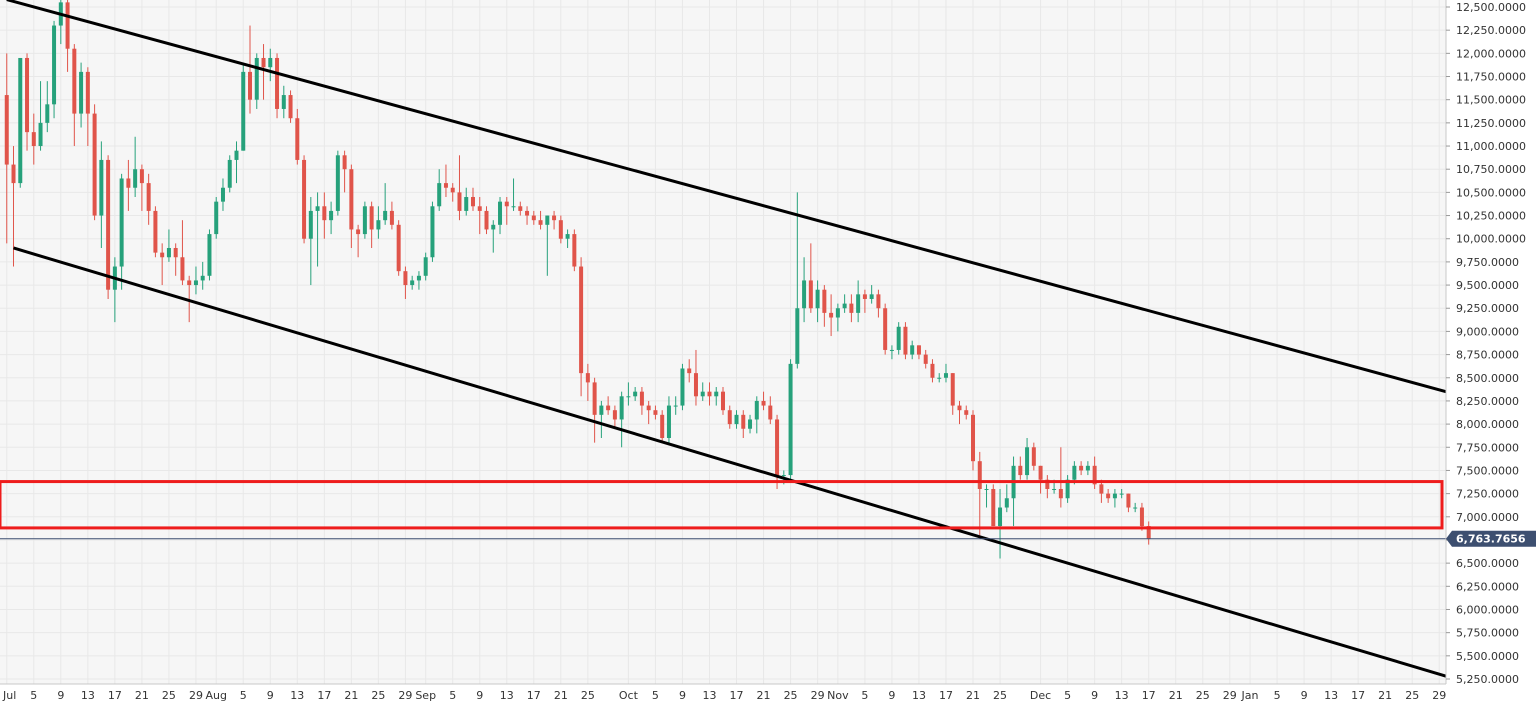 The height and width of the screenshot is (719, 1536). Describe the element at coordinates (33, 695) in the screenshot. I see `x-tick-label: 5` at that location.